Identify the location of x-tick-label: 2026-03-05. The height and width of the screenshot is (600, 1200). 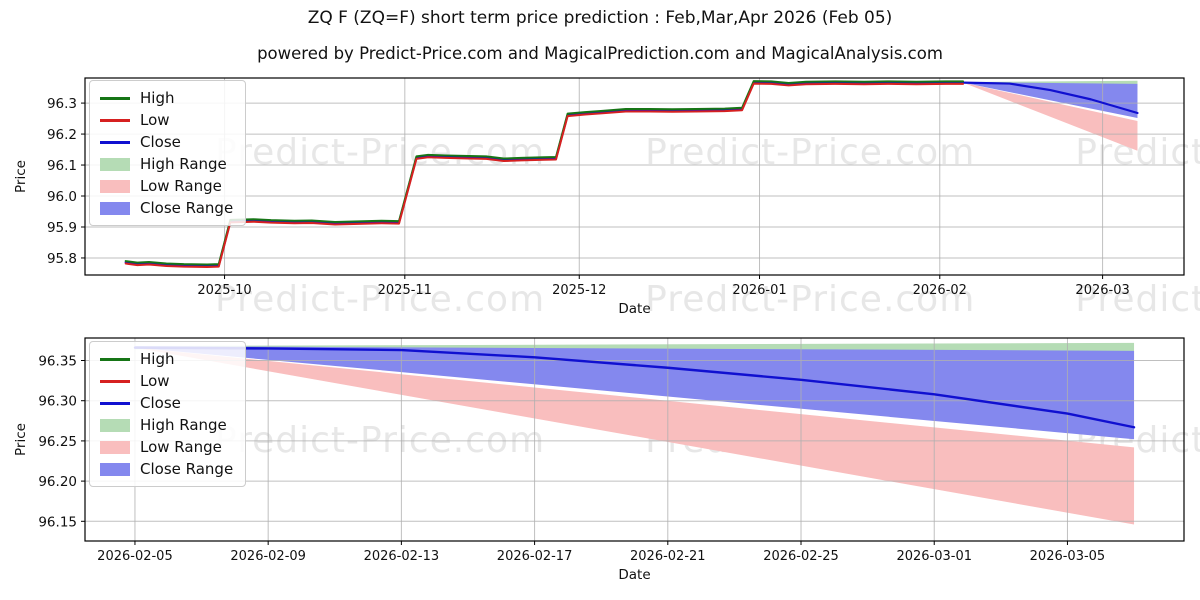
(1068, 556).